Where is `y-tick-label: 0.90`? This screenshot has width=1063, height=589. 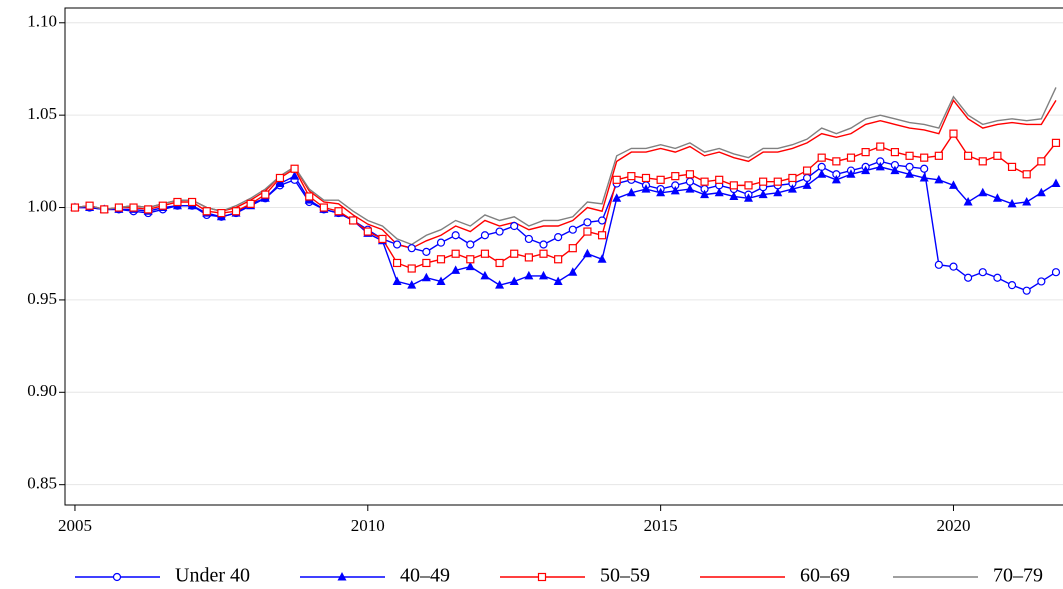 y-tick-label: 0.90 is located at coordinates (42, 390).